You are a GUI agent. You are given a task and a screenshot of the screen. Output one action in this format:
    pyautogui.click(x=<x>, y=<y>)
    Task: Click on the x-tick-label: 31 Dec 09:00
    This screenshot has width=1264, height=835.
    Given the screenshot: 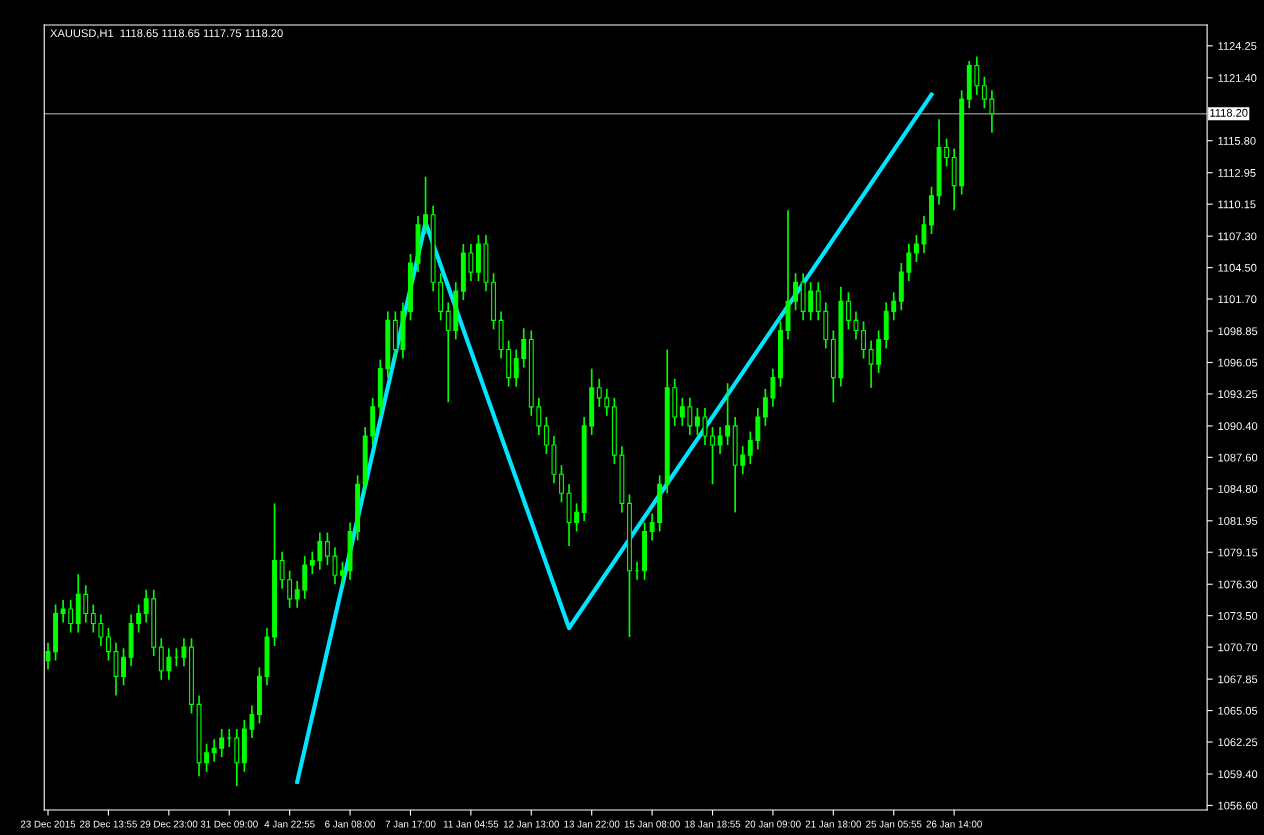 What is the action you would take?
    pyautogui.click(x=229, y=824)
    